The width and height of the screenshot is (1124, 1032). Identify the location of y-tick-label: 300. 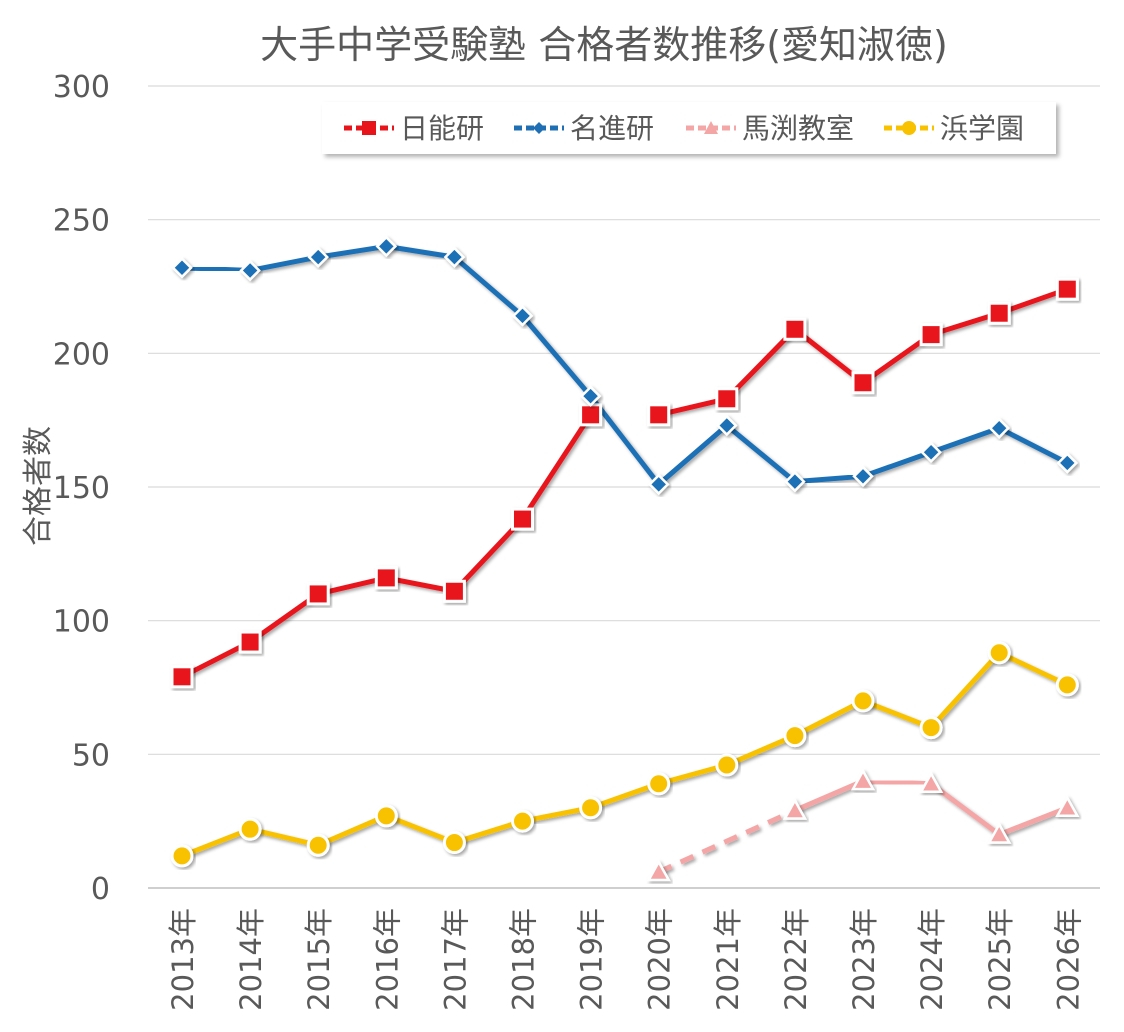
(81, 87).